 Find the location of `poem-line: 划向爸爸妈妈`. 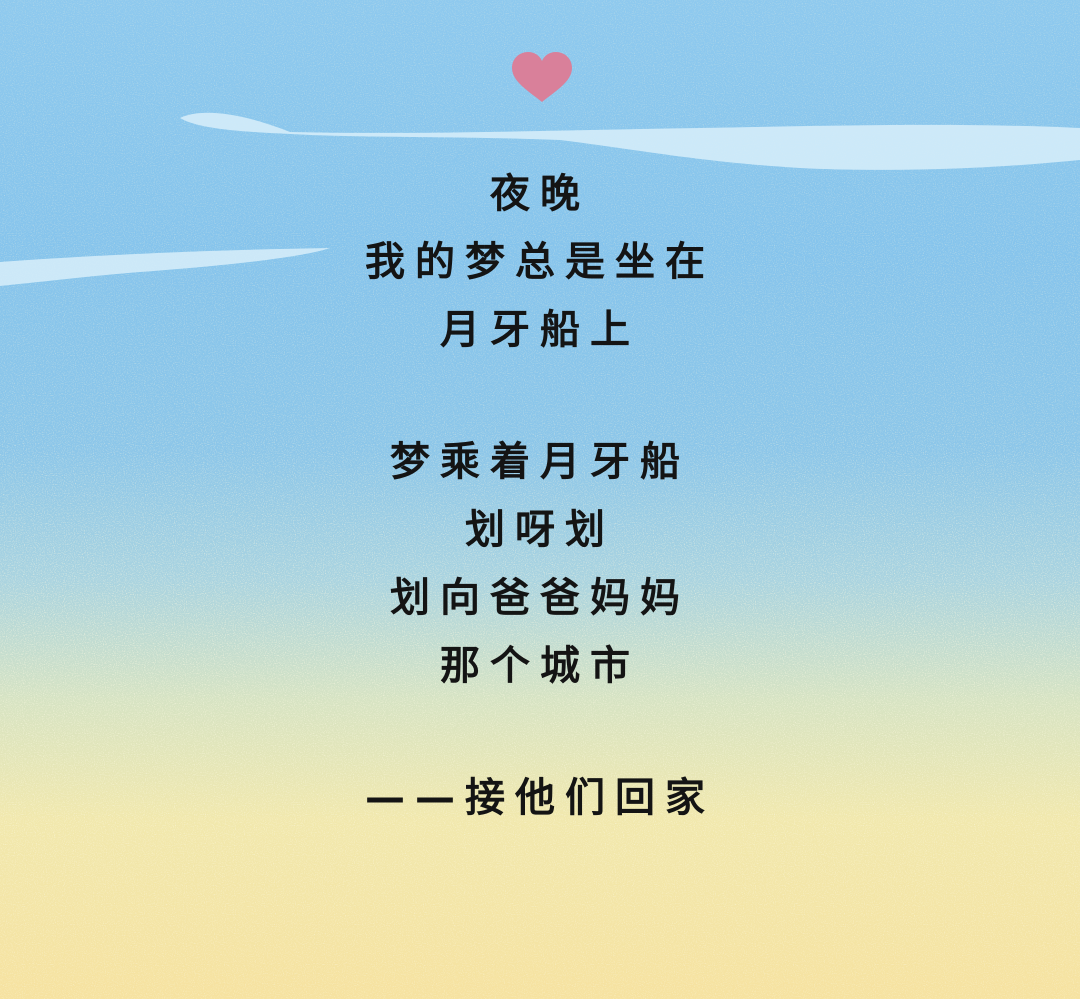

poem-line: 划向爸爸妈妈 is located at coordinates (540, 598).